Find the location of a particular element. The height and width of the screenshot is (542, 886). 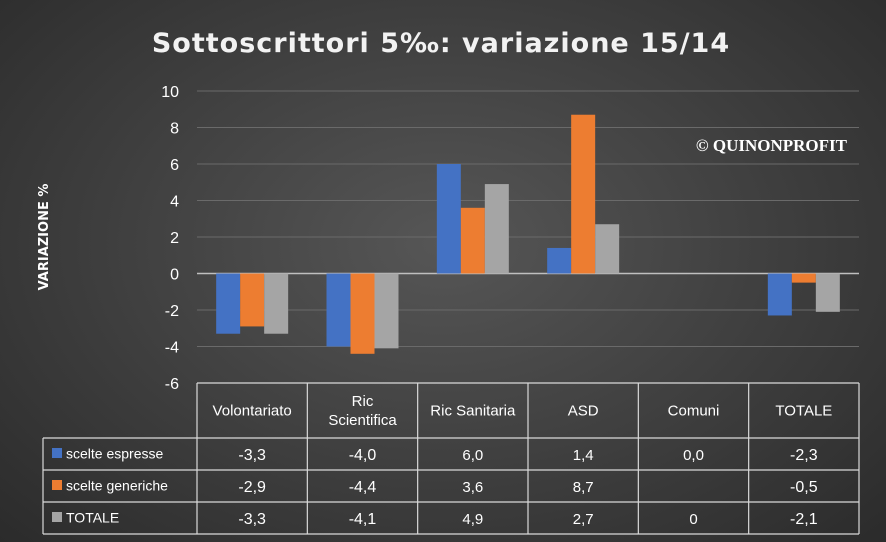

y-tick-label: -4 is located at coordinates (172, 348).